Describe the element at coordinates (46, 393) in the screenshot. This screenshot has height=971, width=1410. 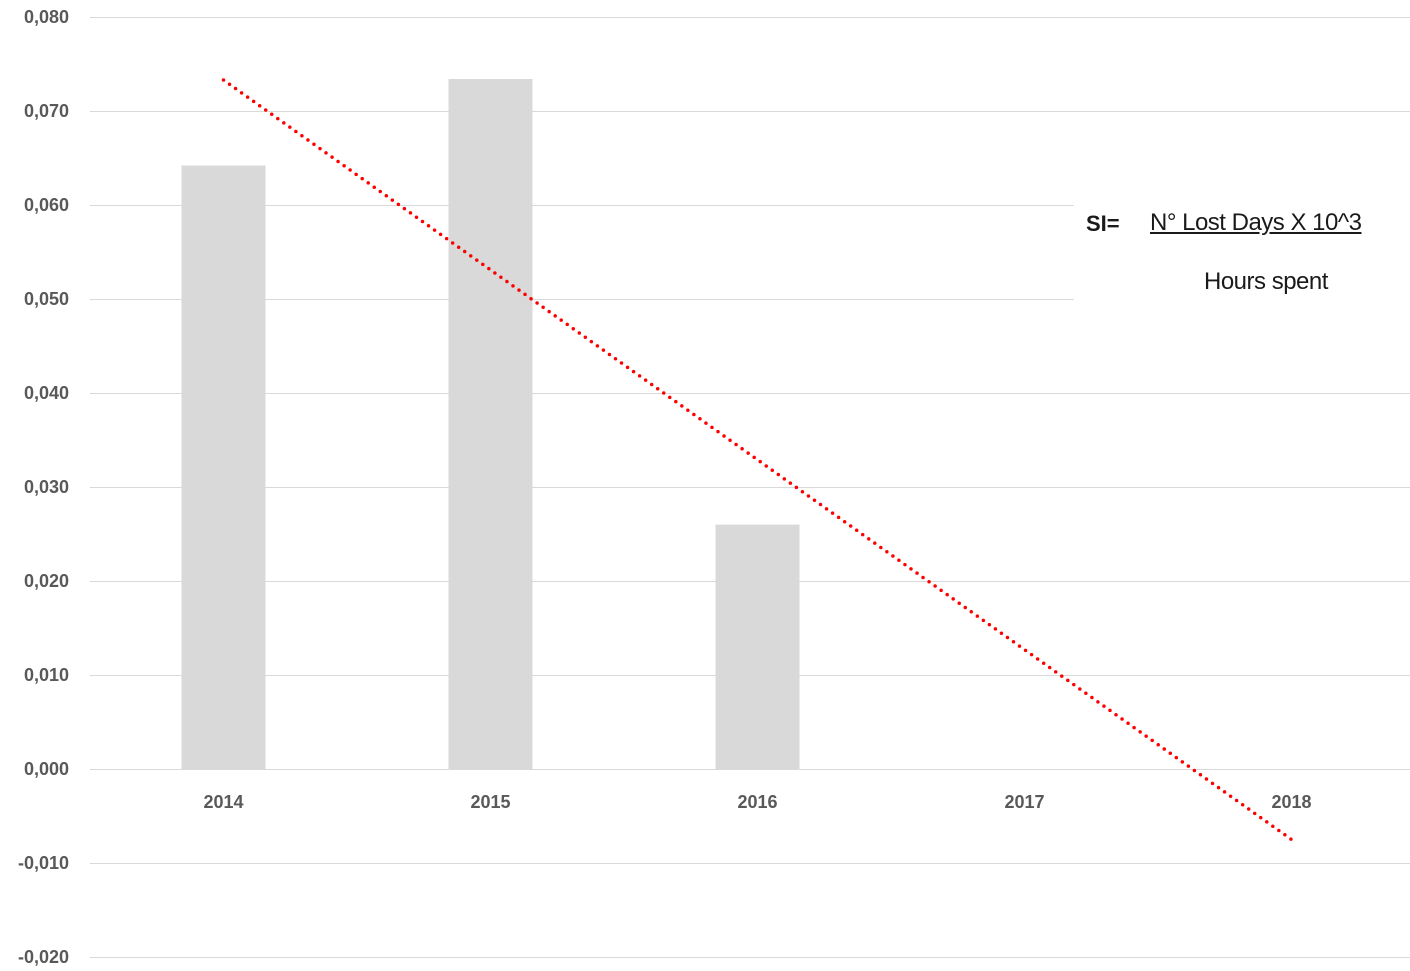
I see `y-tick-label: 0,040` at that location.